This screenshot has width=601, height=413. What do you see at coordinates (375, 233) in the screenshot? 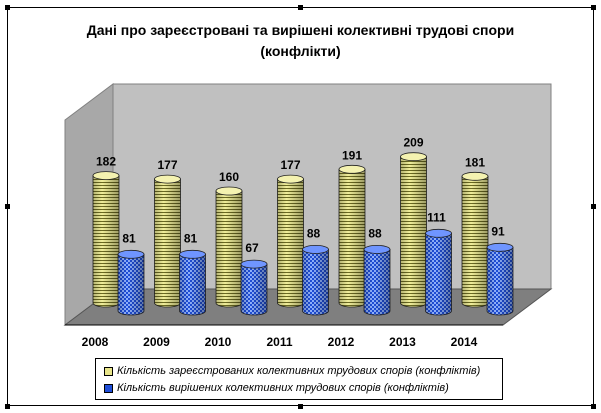
I see `value-label-resolved-2012: 88` at bounding box center [375, 233].